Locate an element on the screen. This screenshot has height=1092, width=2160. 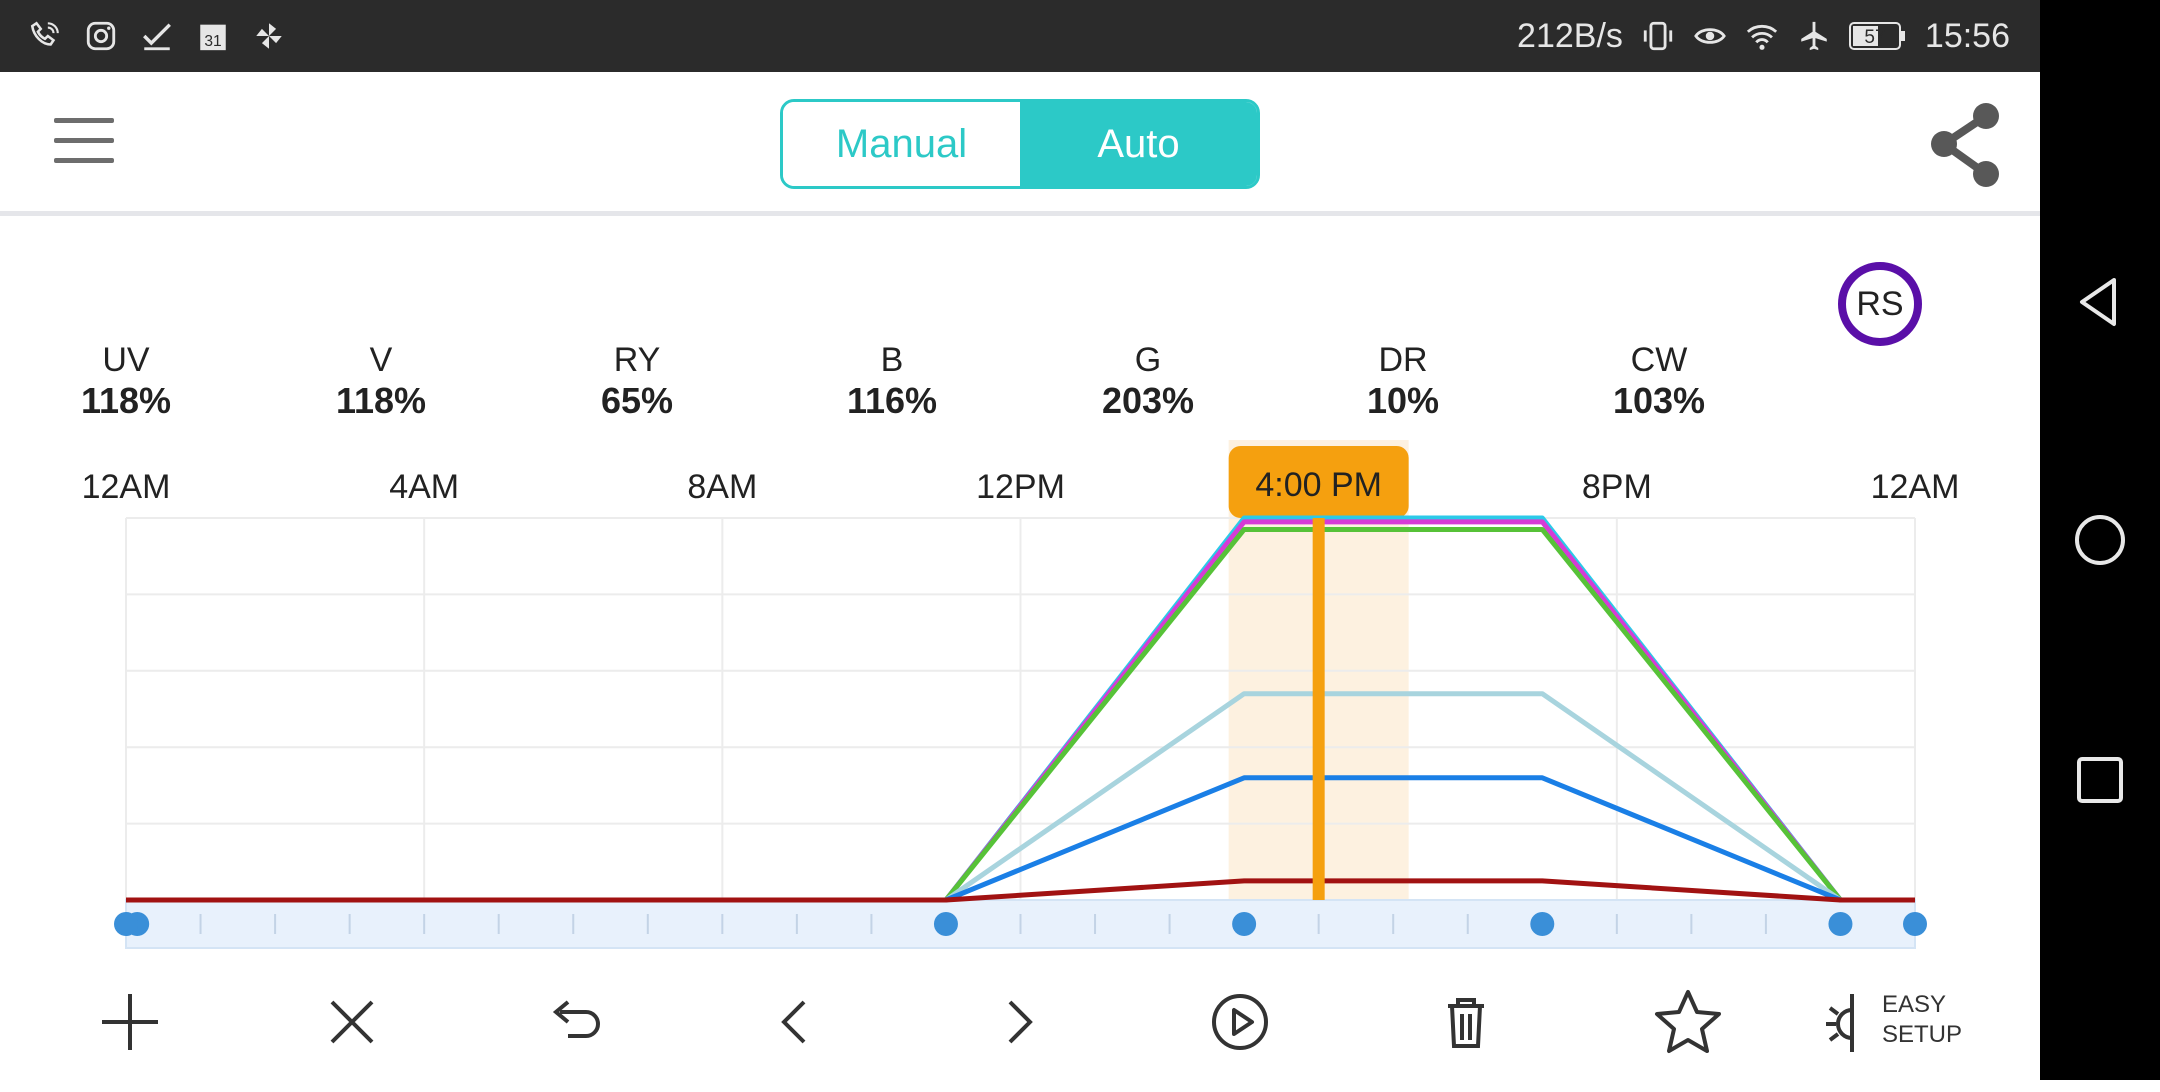
channel-label: DR is located at coordinates (1403, 360).